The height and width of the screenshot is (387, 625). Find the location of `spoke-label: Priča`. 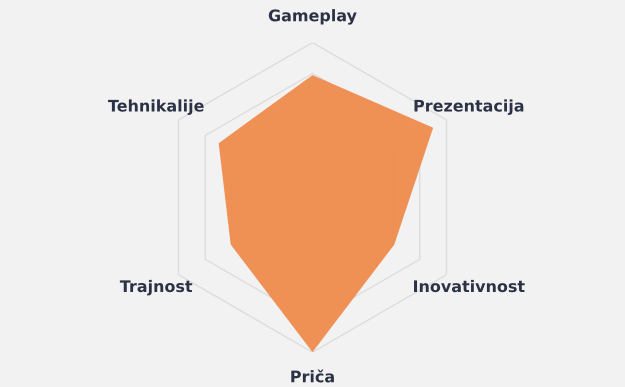

spoke-label: Priča is located at coordinates (312, 375).